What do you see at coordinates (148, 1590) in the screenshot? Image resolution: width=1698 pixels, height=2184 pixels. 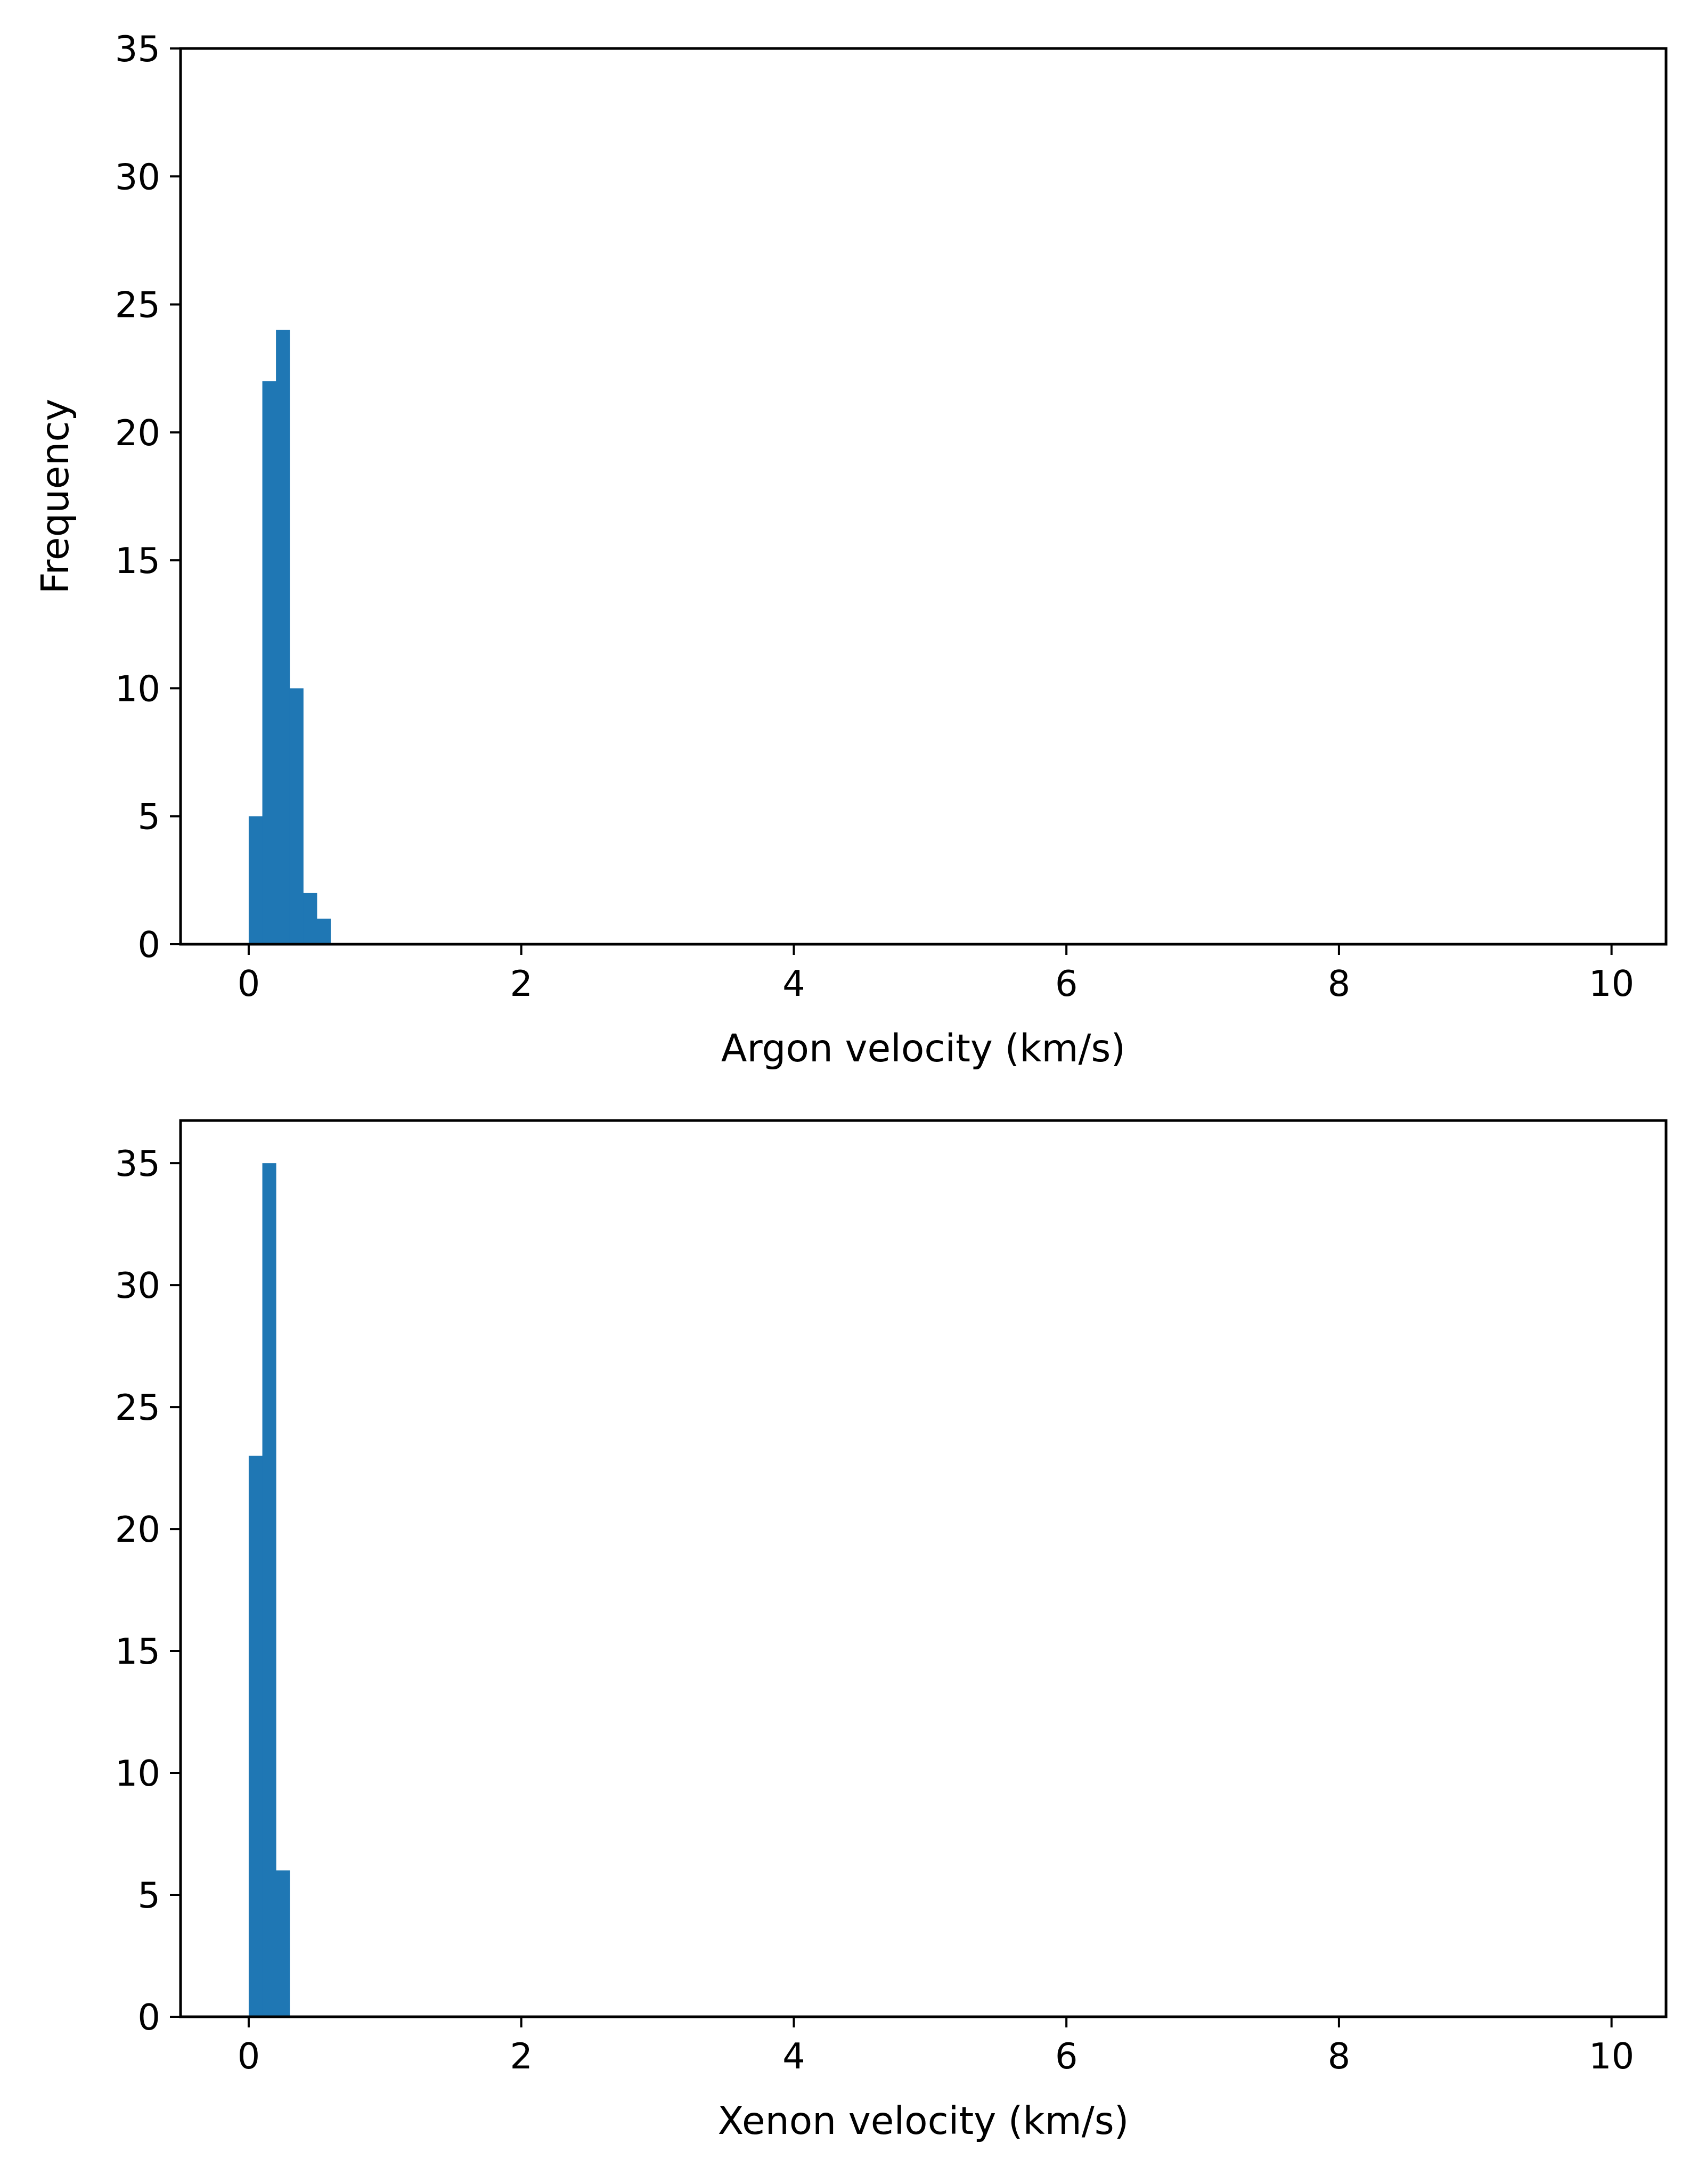 I see `xenon-y-ticks: 0 5 10 15 20 25 30 35` at bounding box center [148, 1590].